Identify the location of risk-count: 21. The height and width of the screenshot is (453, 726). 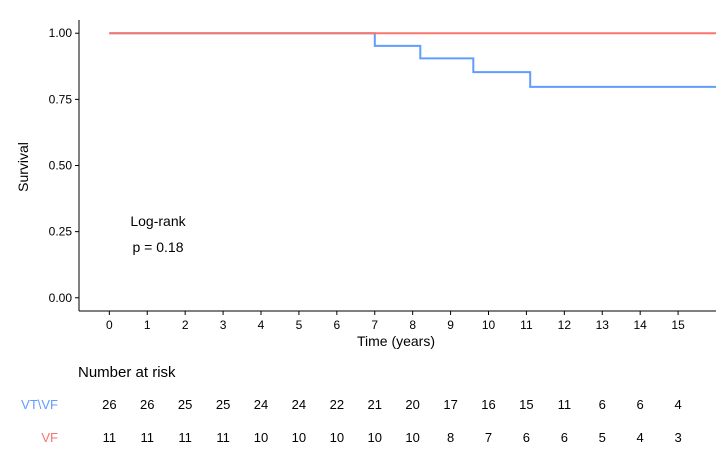
(375, 404).